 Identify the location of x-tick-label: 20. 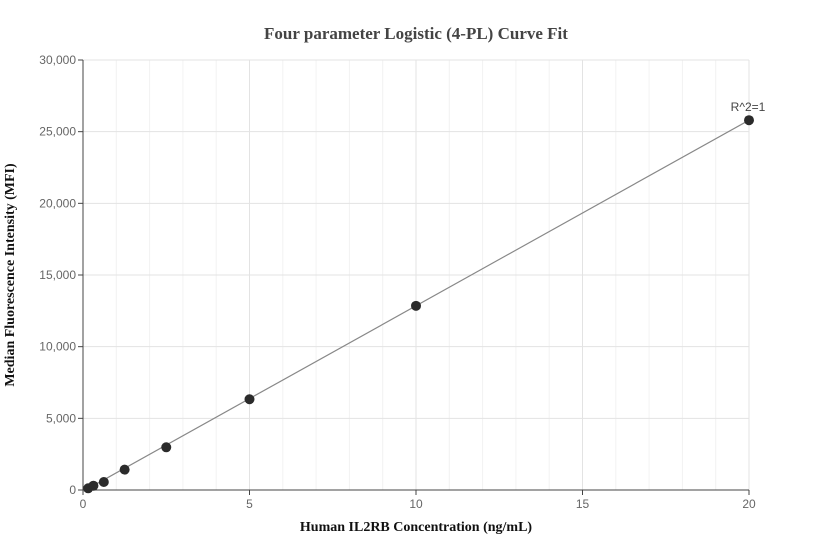
(749, 504).